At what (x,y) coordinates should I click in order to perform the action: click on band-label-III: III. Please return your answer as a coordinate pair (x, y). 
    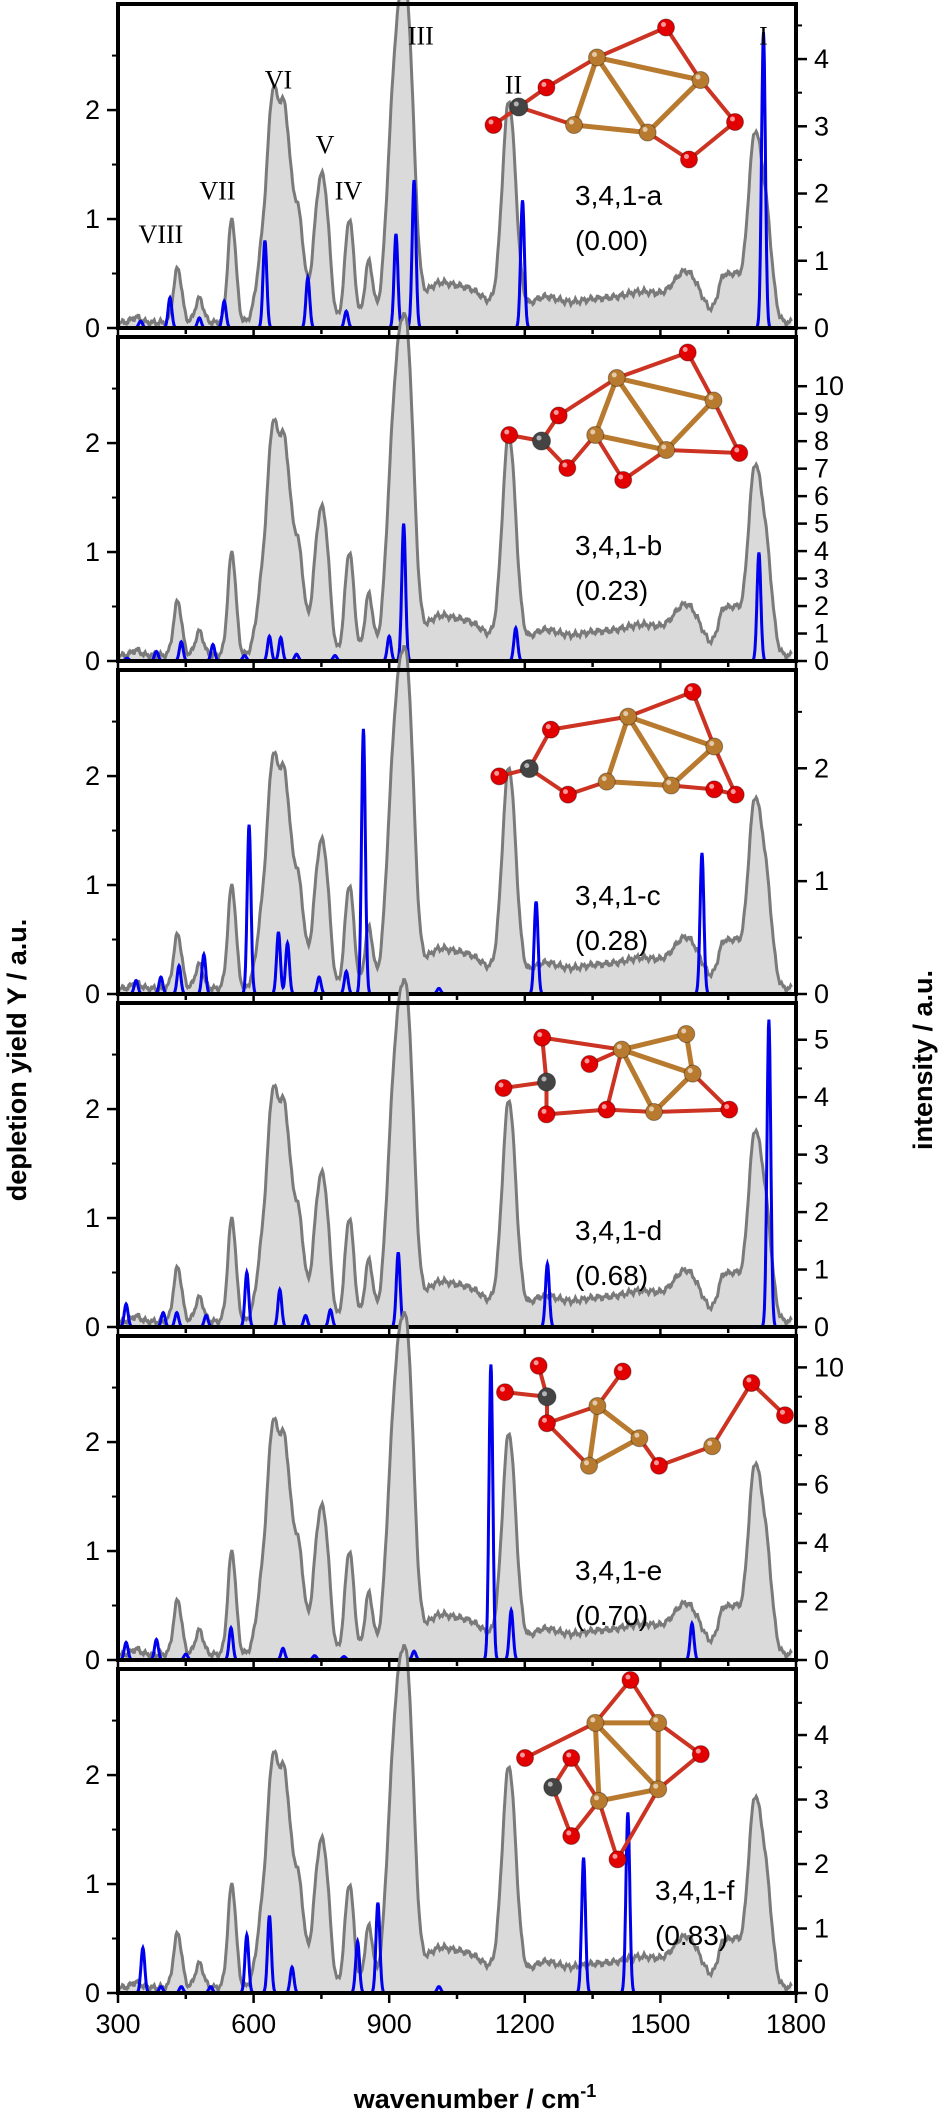
    Looking at the image, I should click on (421, 36).